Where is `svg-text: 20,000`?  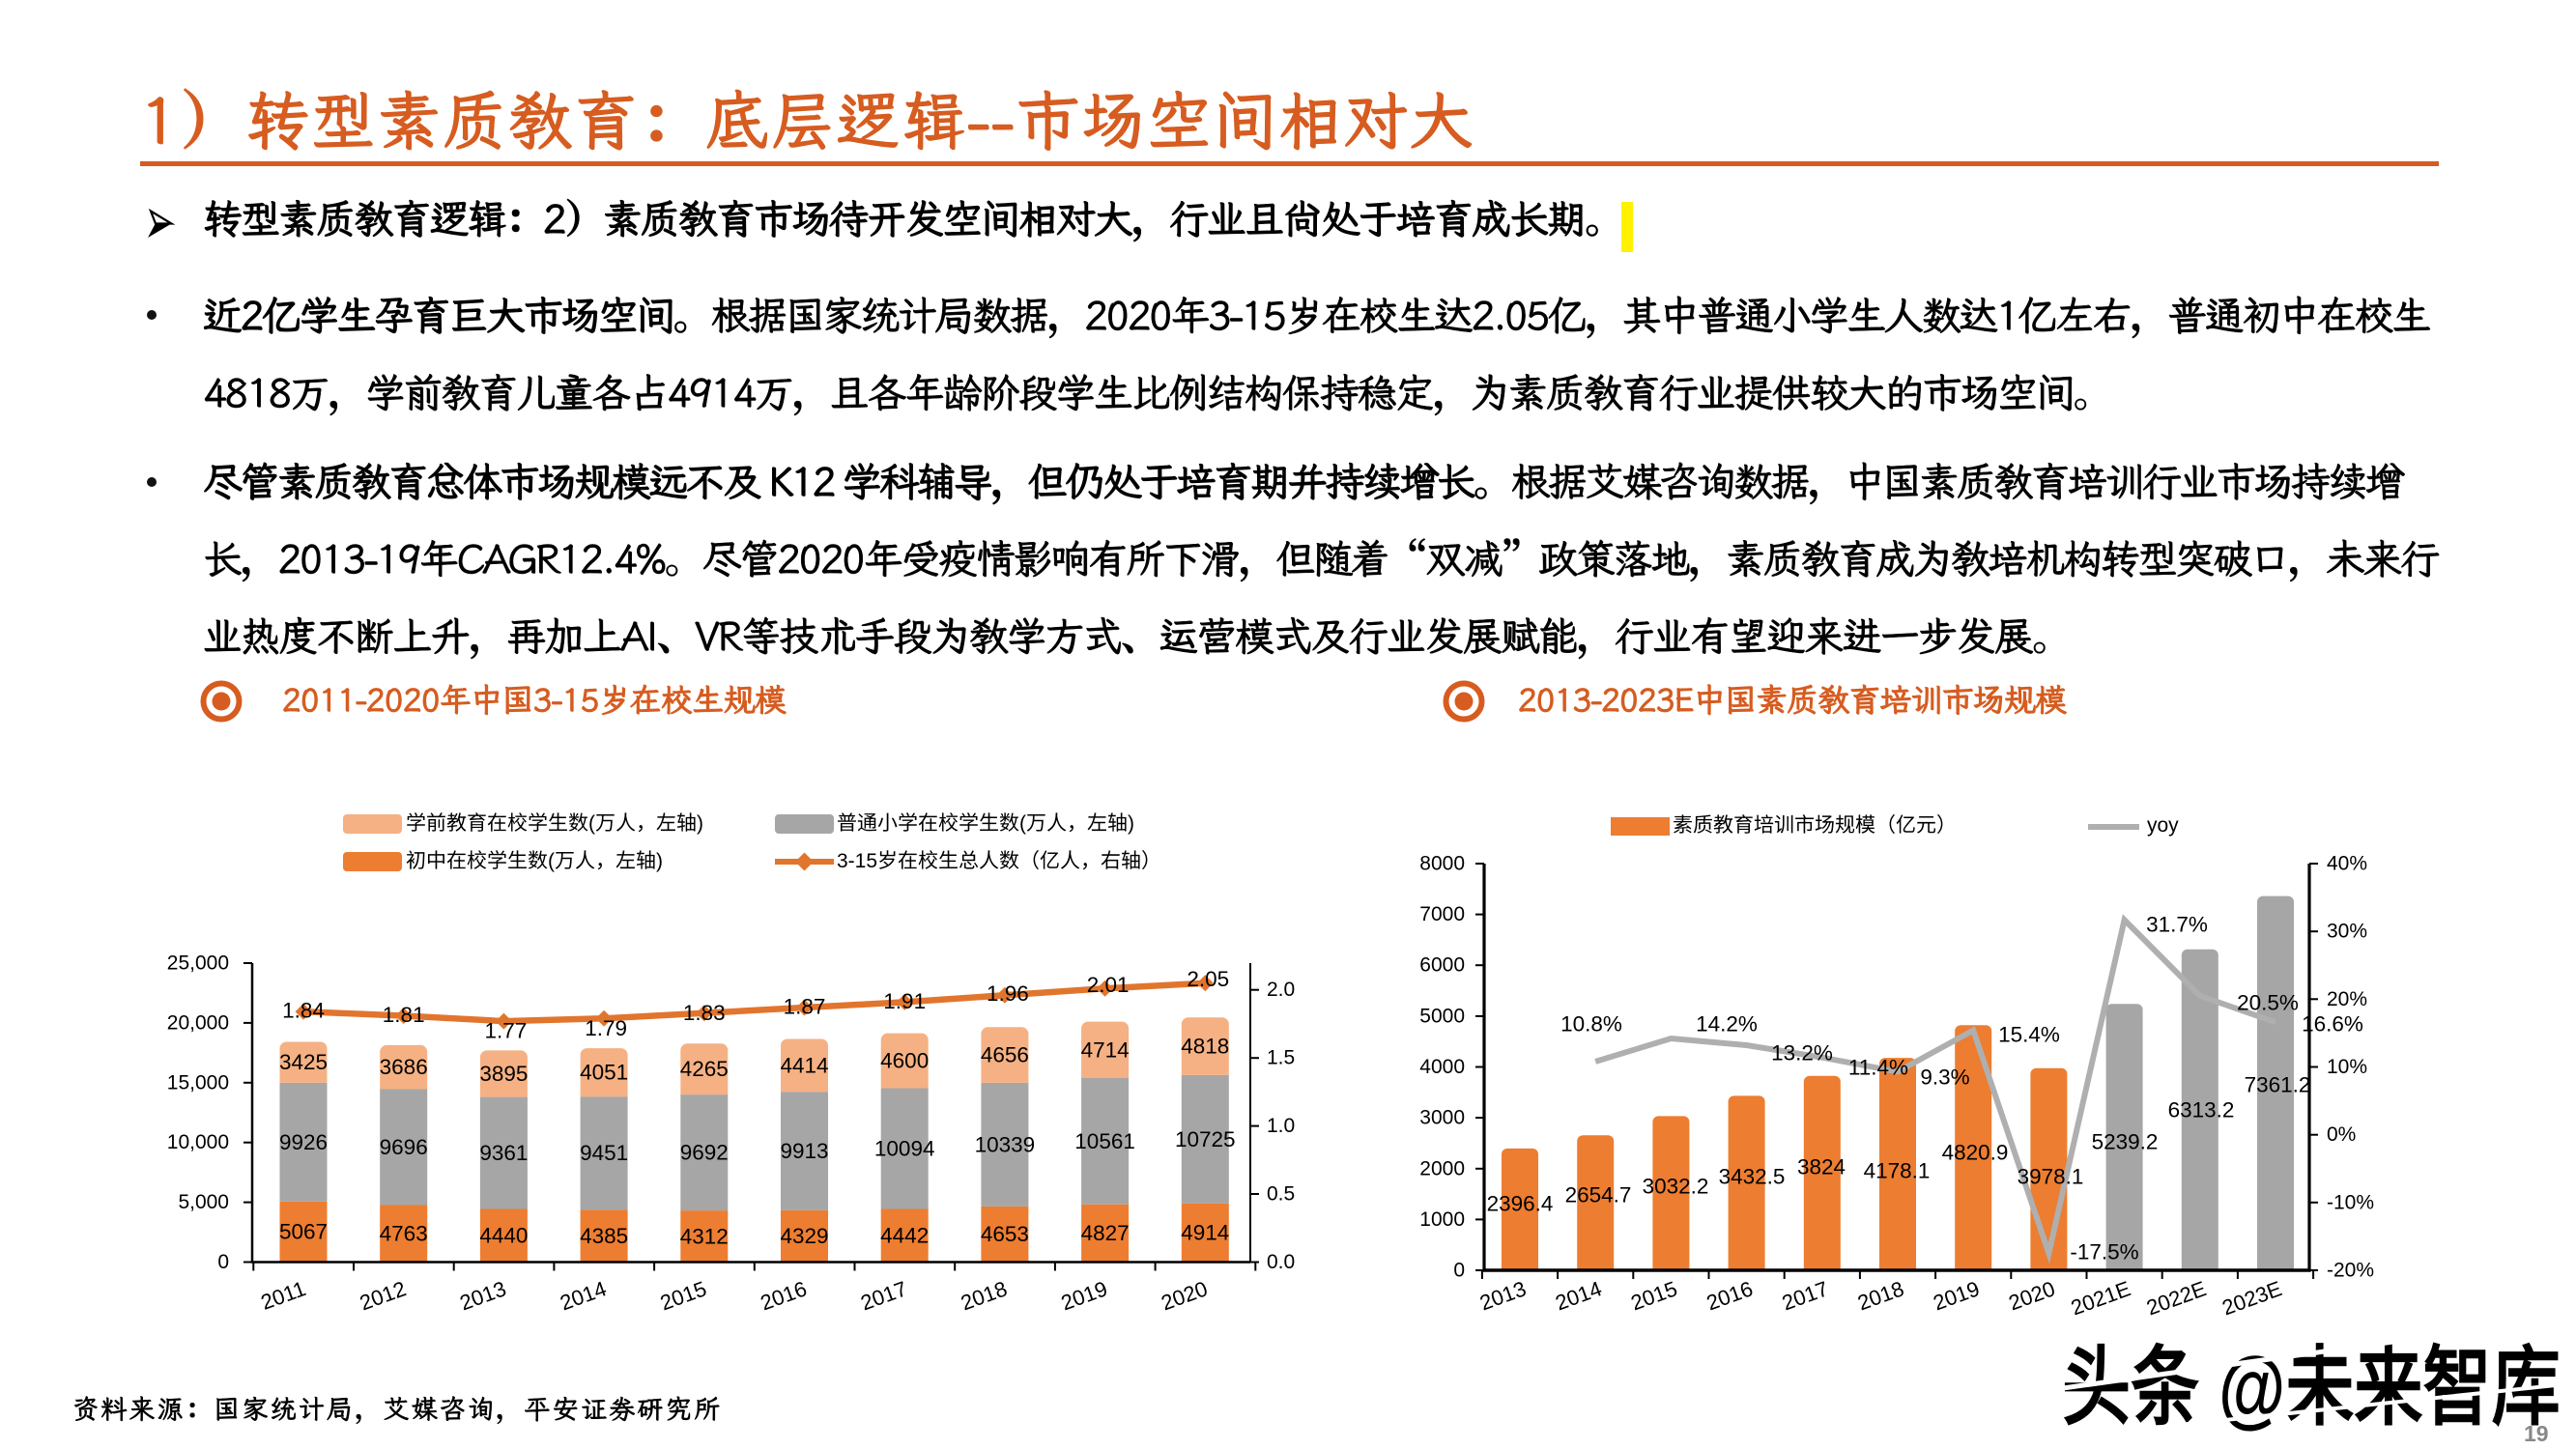 svg-text: 20,000 is located at coordinates (198, 1022).